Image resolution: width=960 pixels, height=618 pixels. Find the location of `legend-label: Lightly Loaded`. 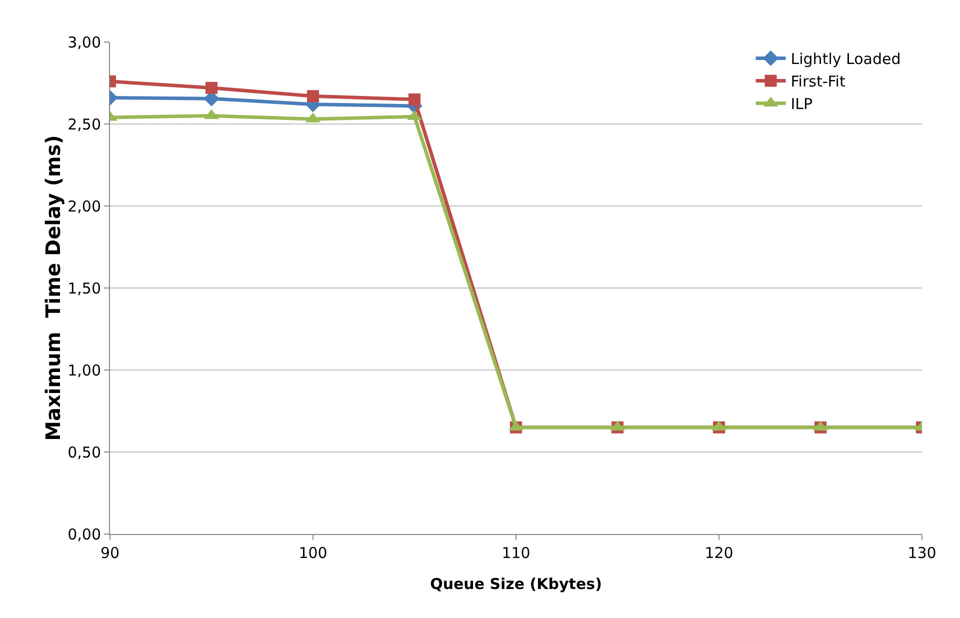

legend-label: Lightly Loaded is located at coordinates (845, 59).